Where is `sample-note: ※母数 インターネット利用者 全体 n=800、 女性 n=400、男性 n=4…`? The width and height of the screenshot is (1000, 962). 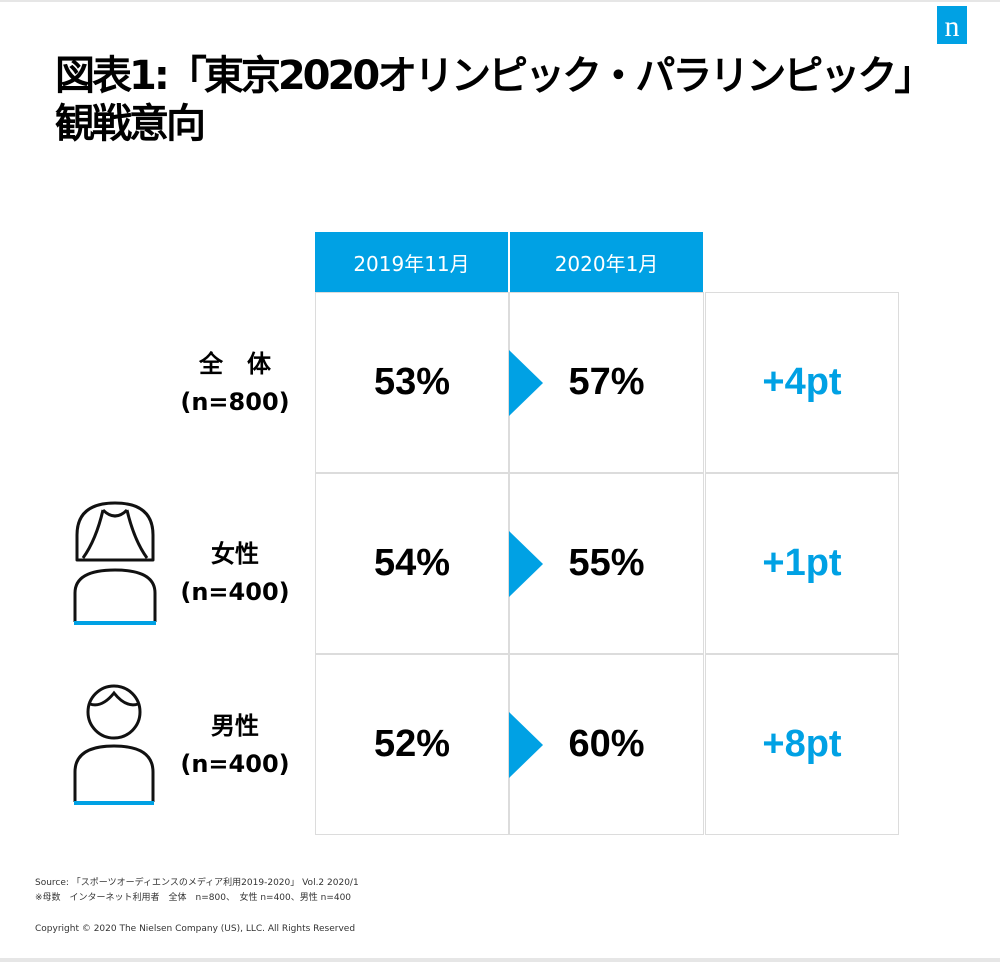 sample-note: ※母数 インターネット利用者 全体 n=800、 女性 n=400、男性 n=4… is located at coordinates (193, 898).